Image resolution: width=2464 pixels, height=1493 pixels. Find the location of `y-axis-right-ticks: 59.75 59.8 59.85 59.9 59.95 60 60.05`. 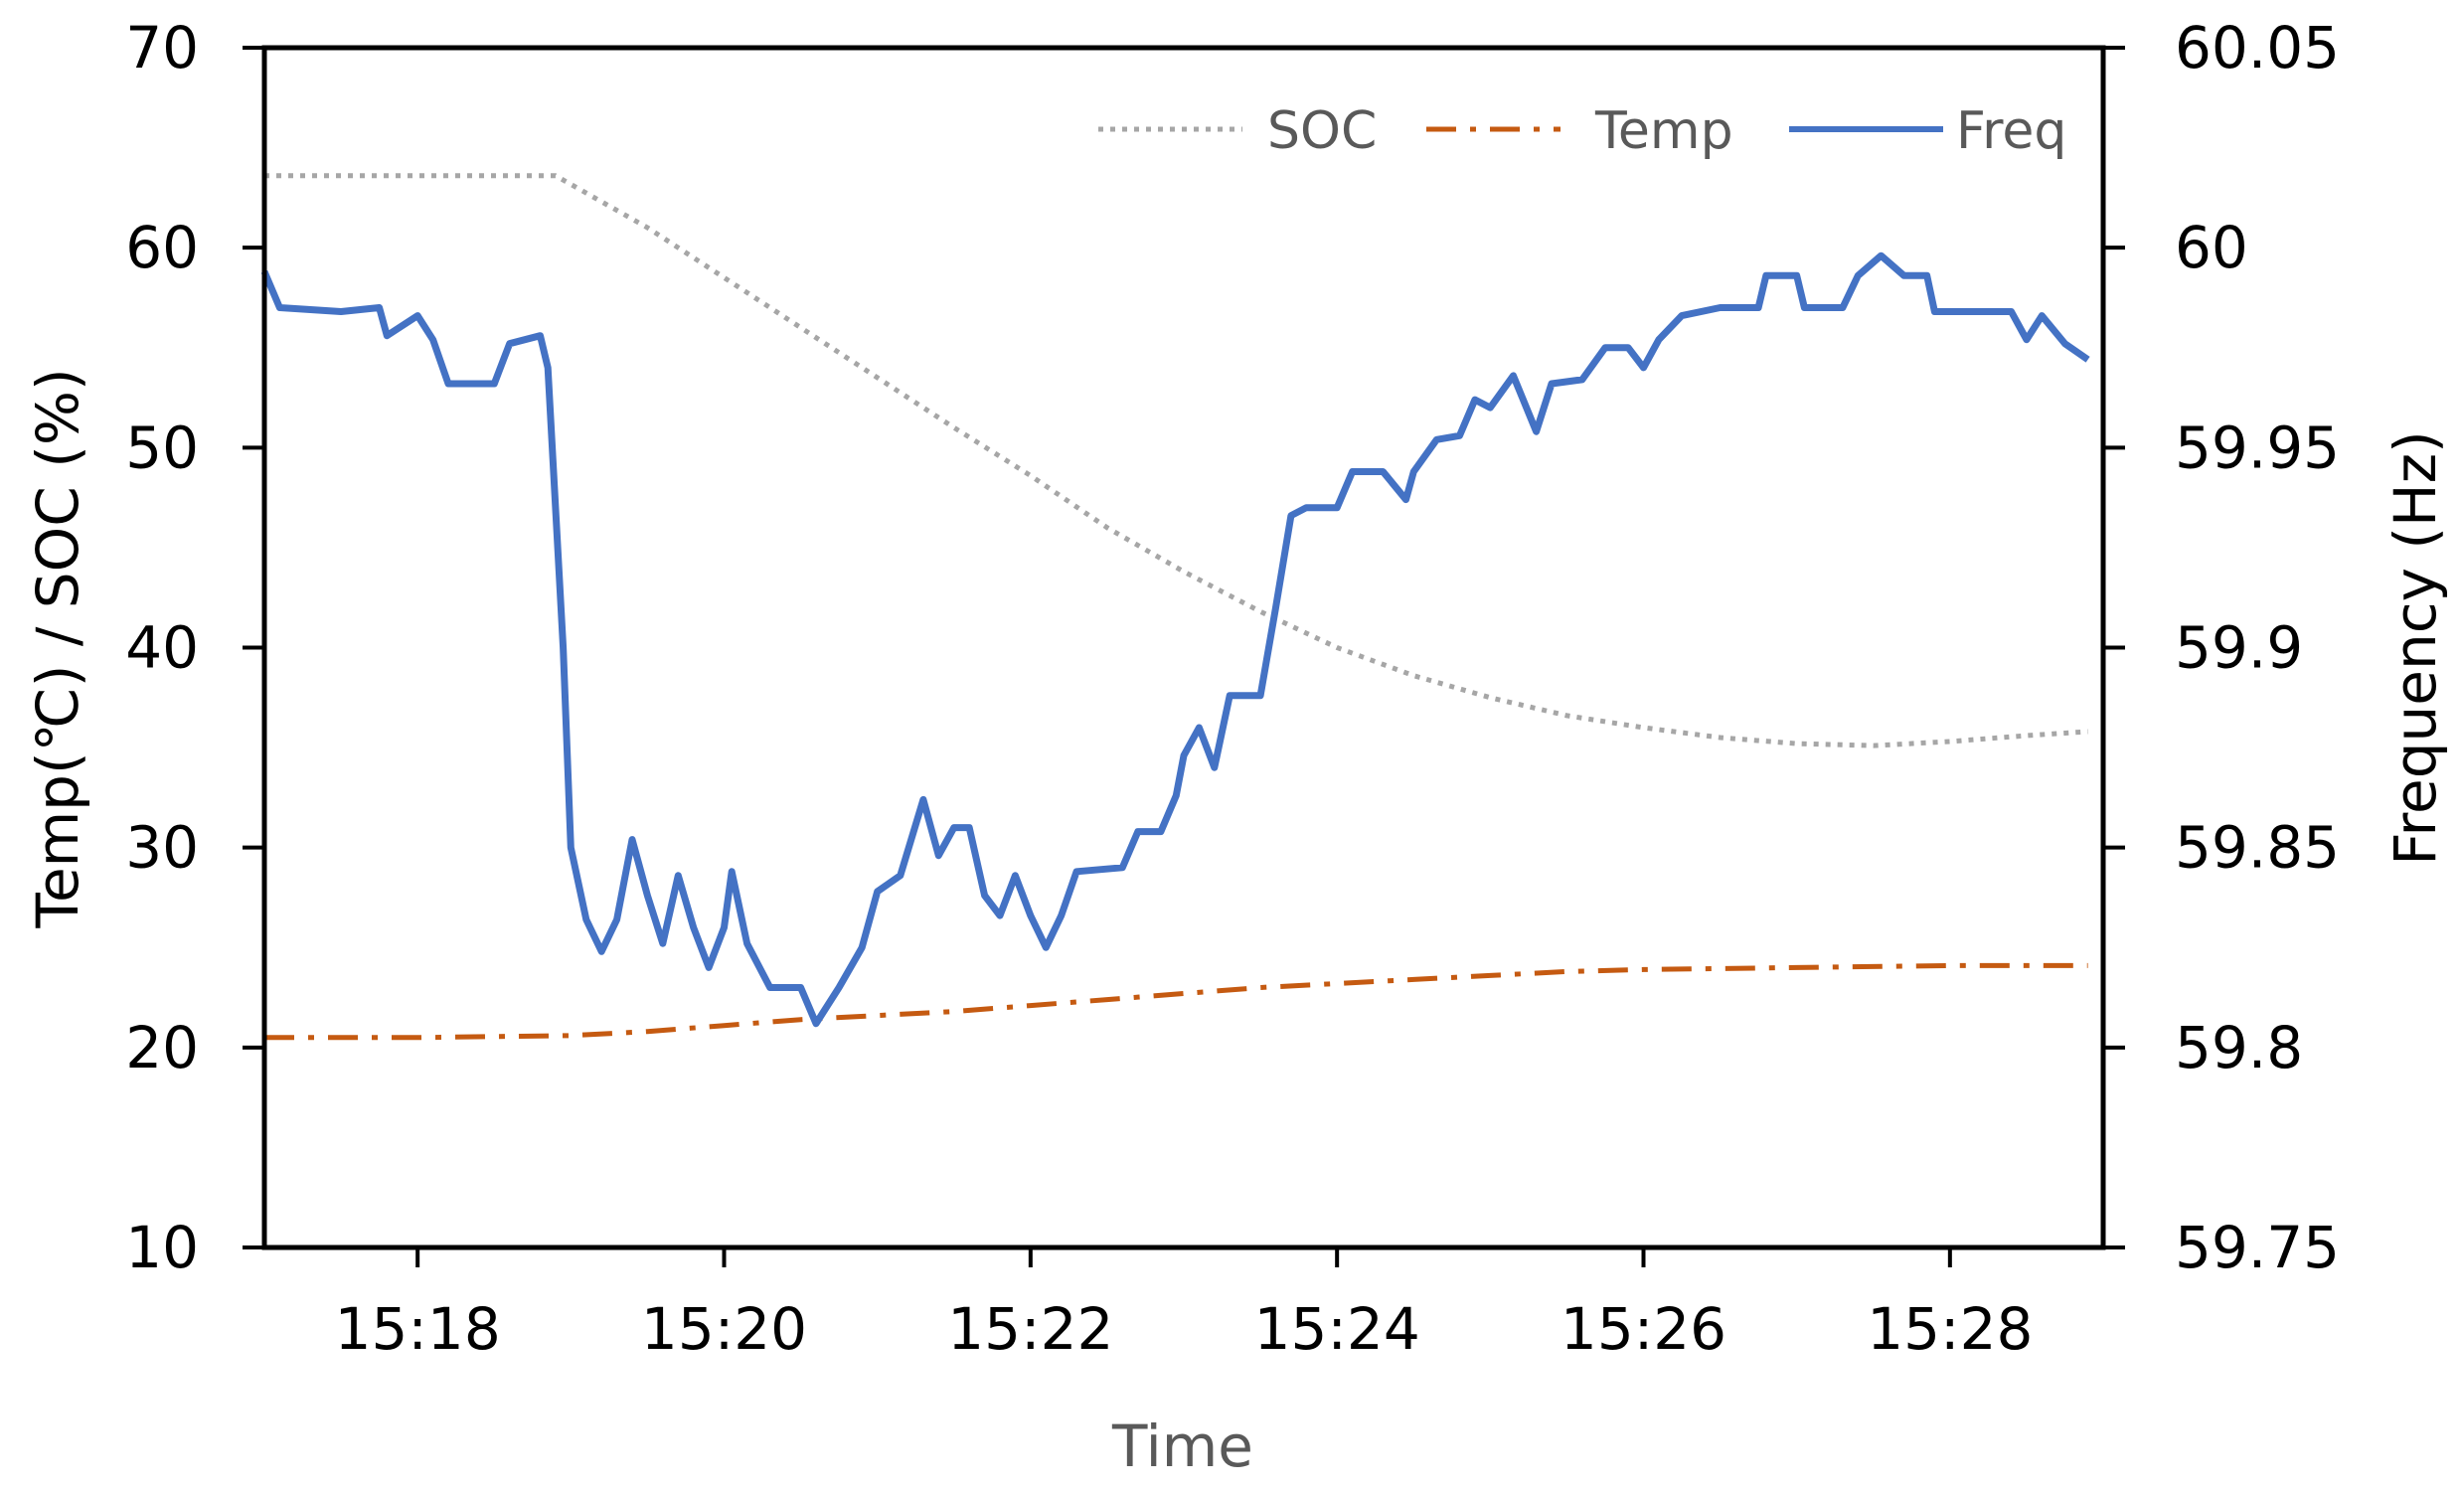

y-axis-right-ticks: 59.75 59.8 59.85 59.9 59.95 60 60.05 is located at coordinates (2222, 647).